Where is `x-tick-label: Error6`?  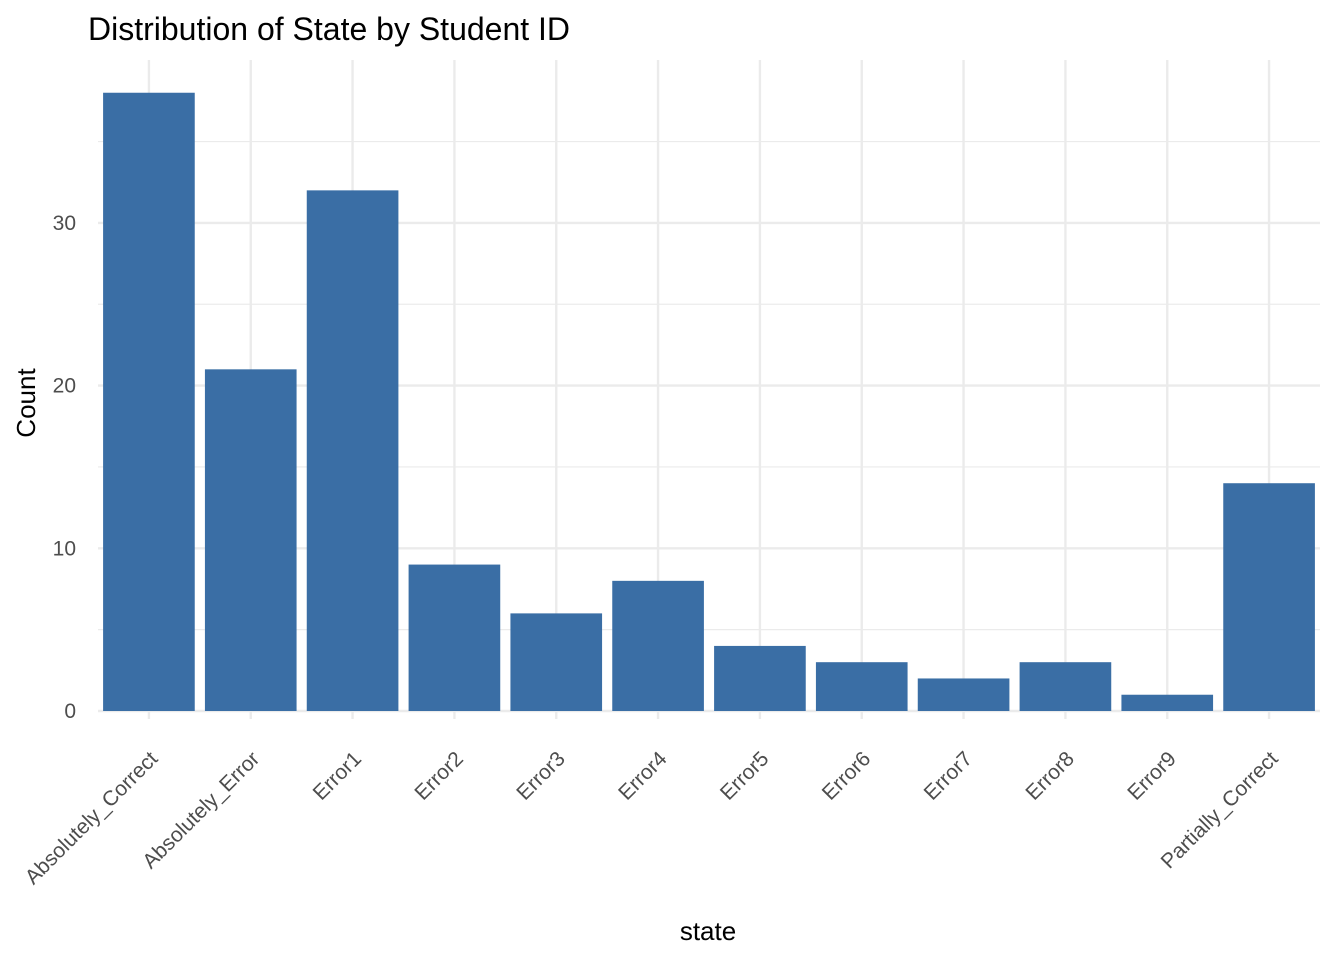
x-tick-label: Error6 is located at coordinates (847, 776).